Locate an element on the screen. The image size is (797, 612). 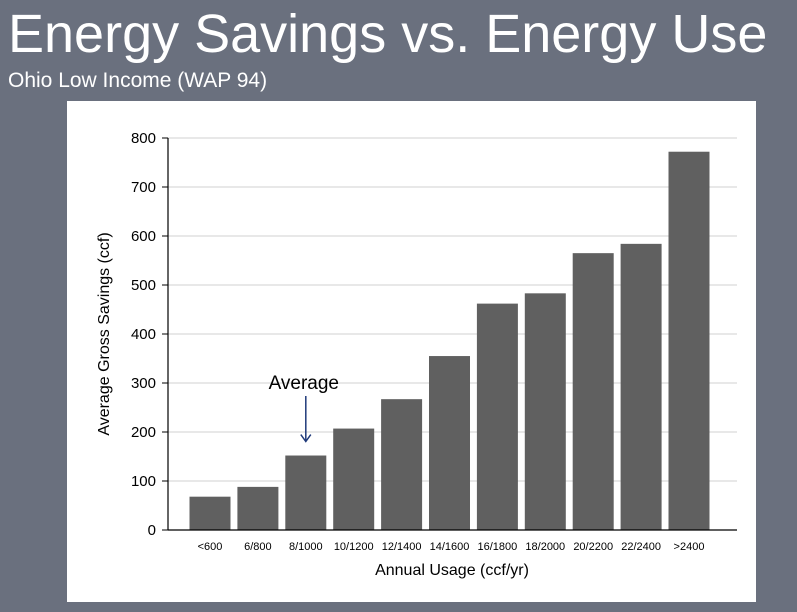
x-tick-label: 12/1400 is located at coordinates (402, 547).